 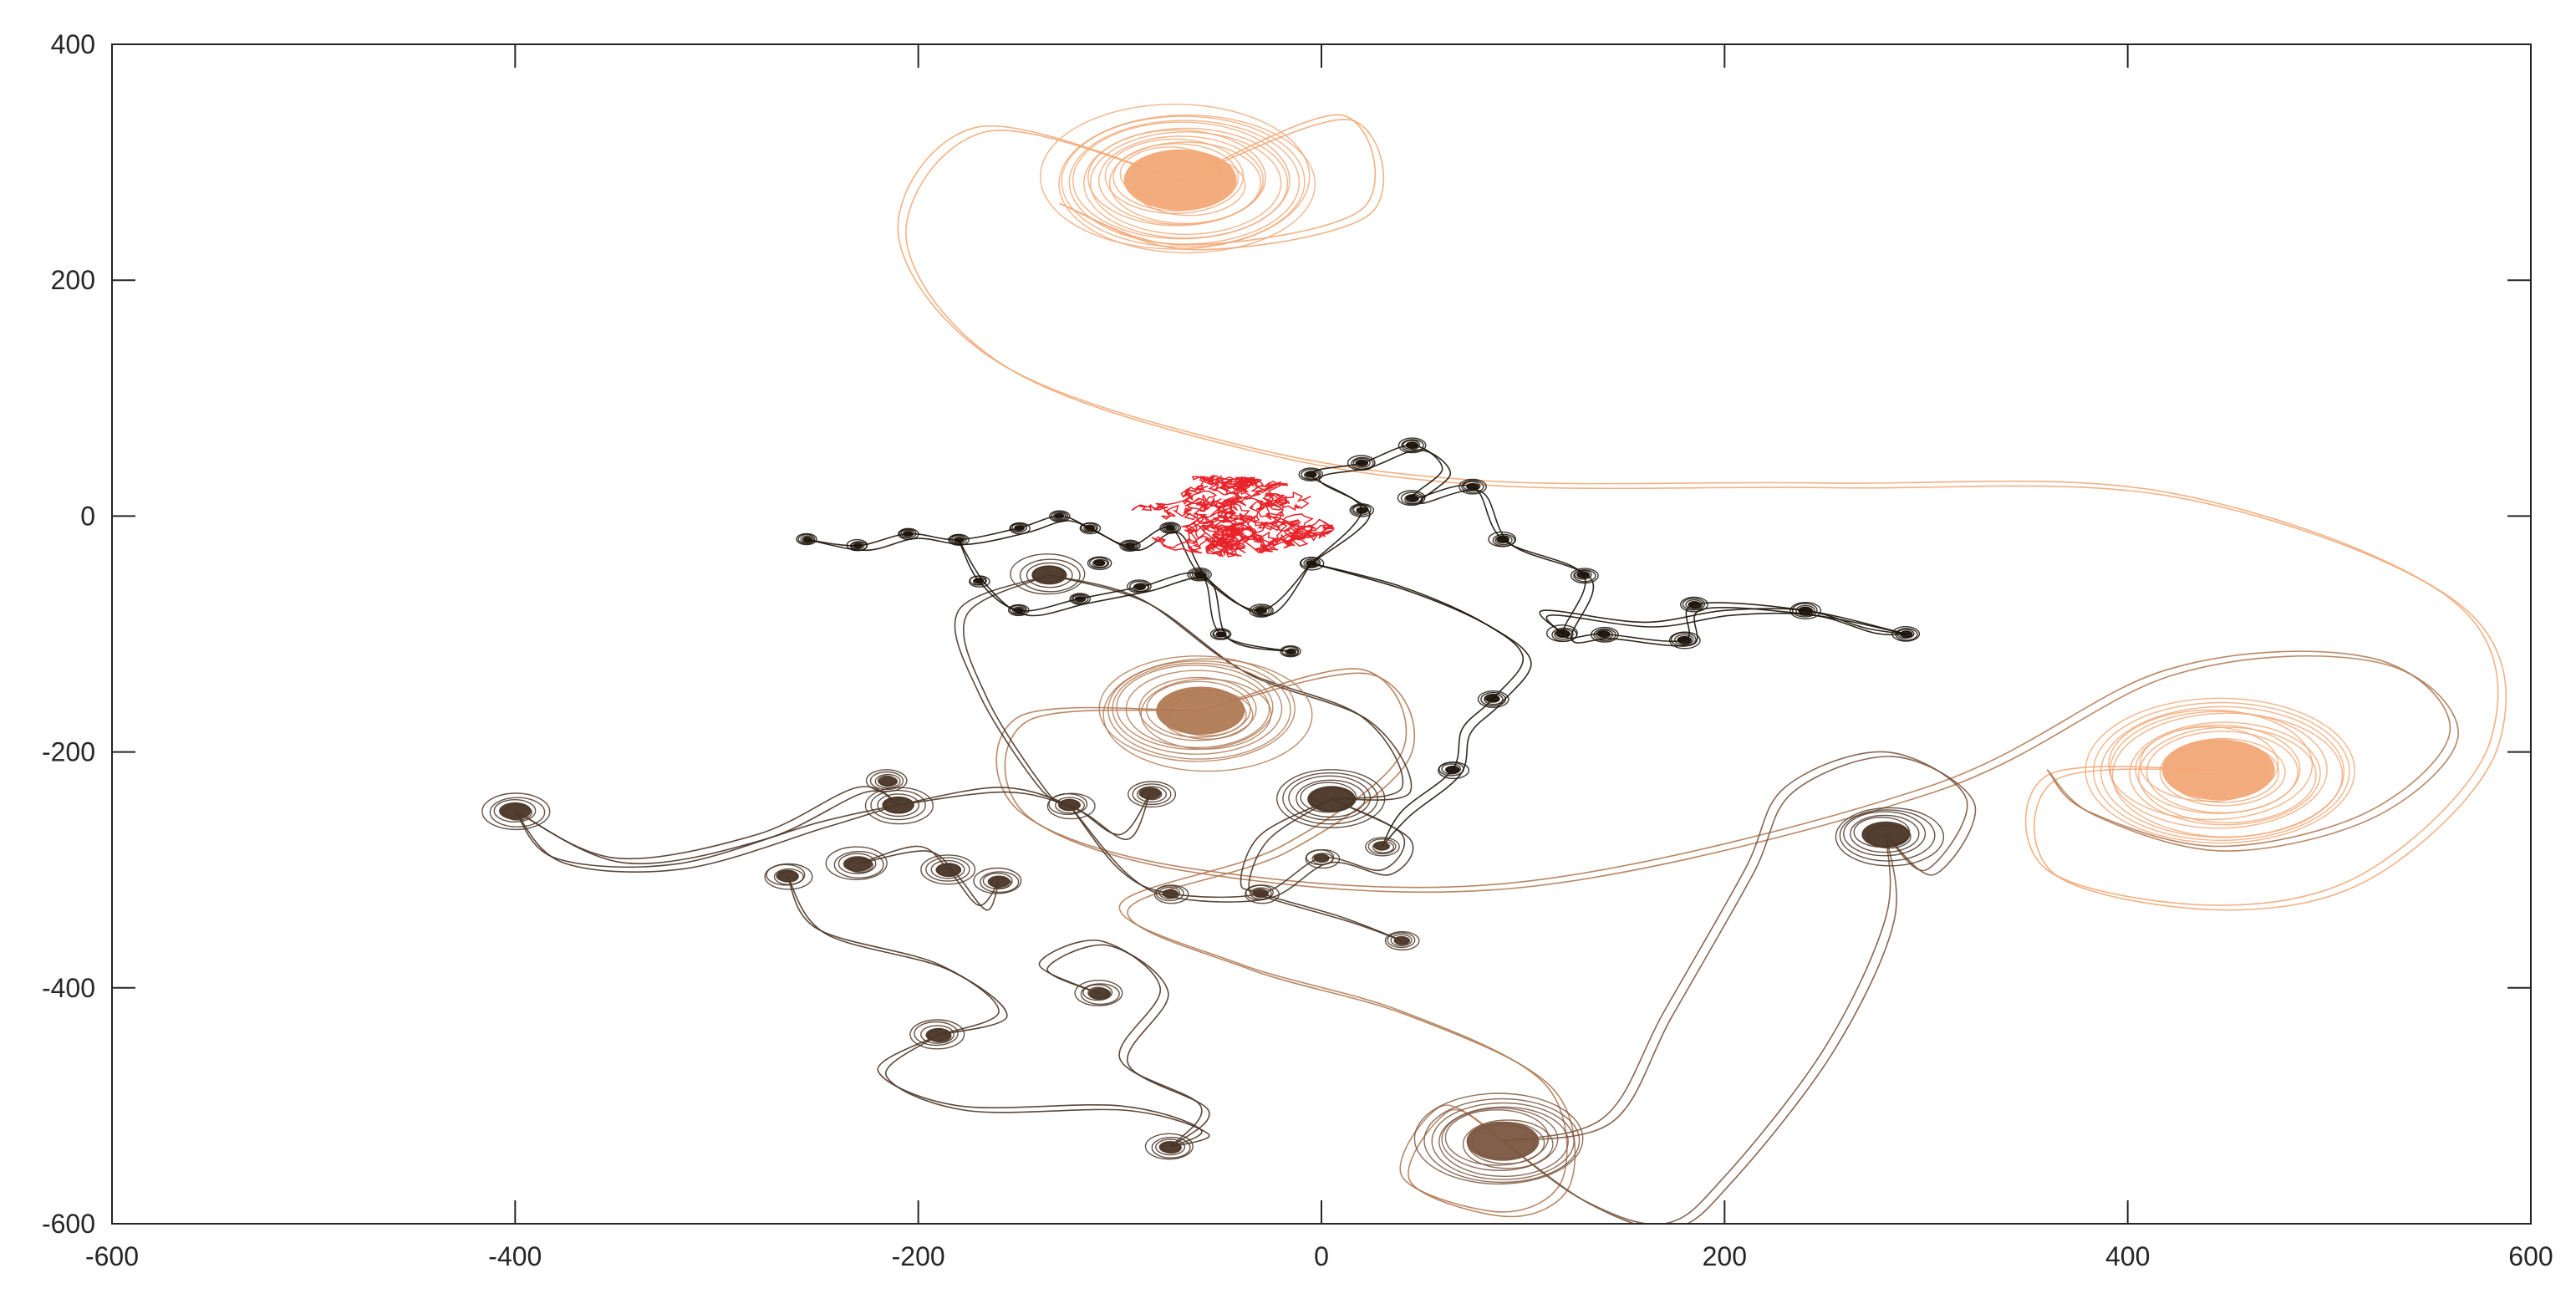 I want to click on vortex-35-core, so click(x=1412, y=498).